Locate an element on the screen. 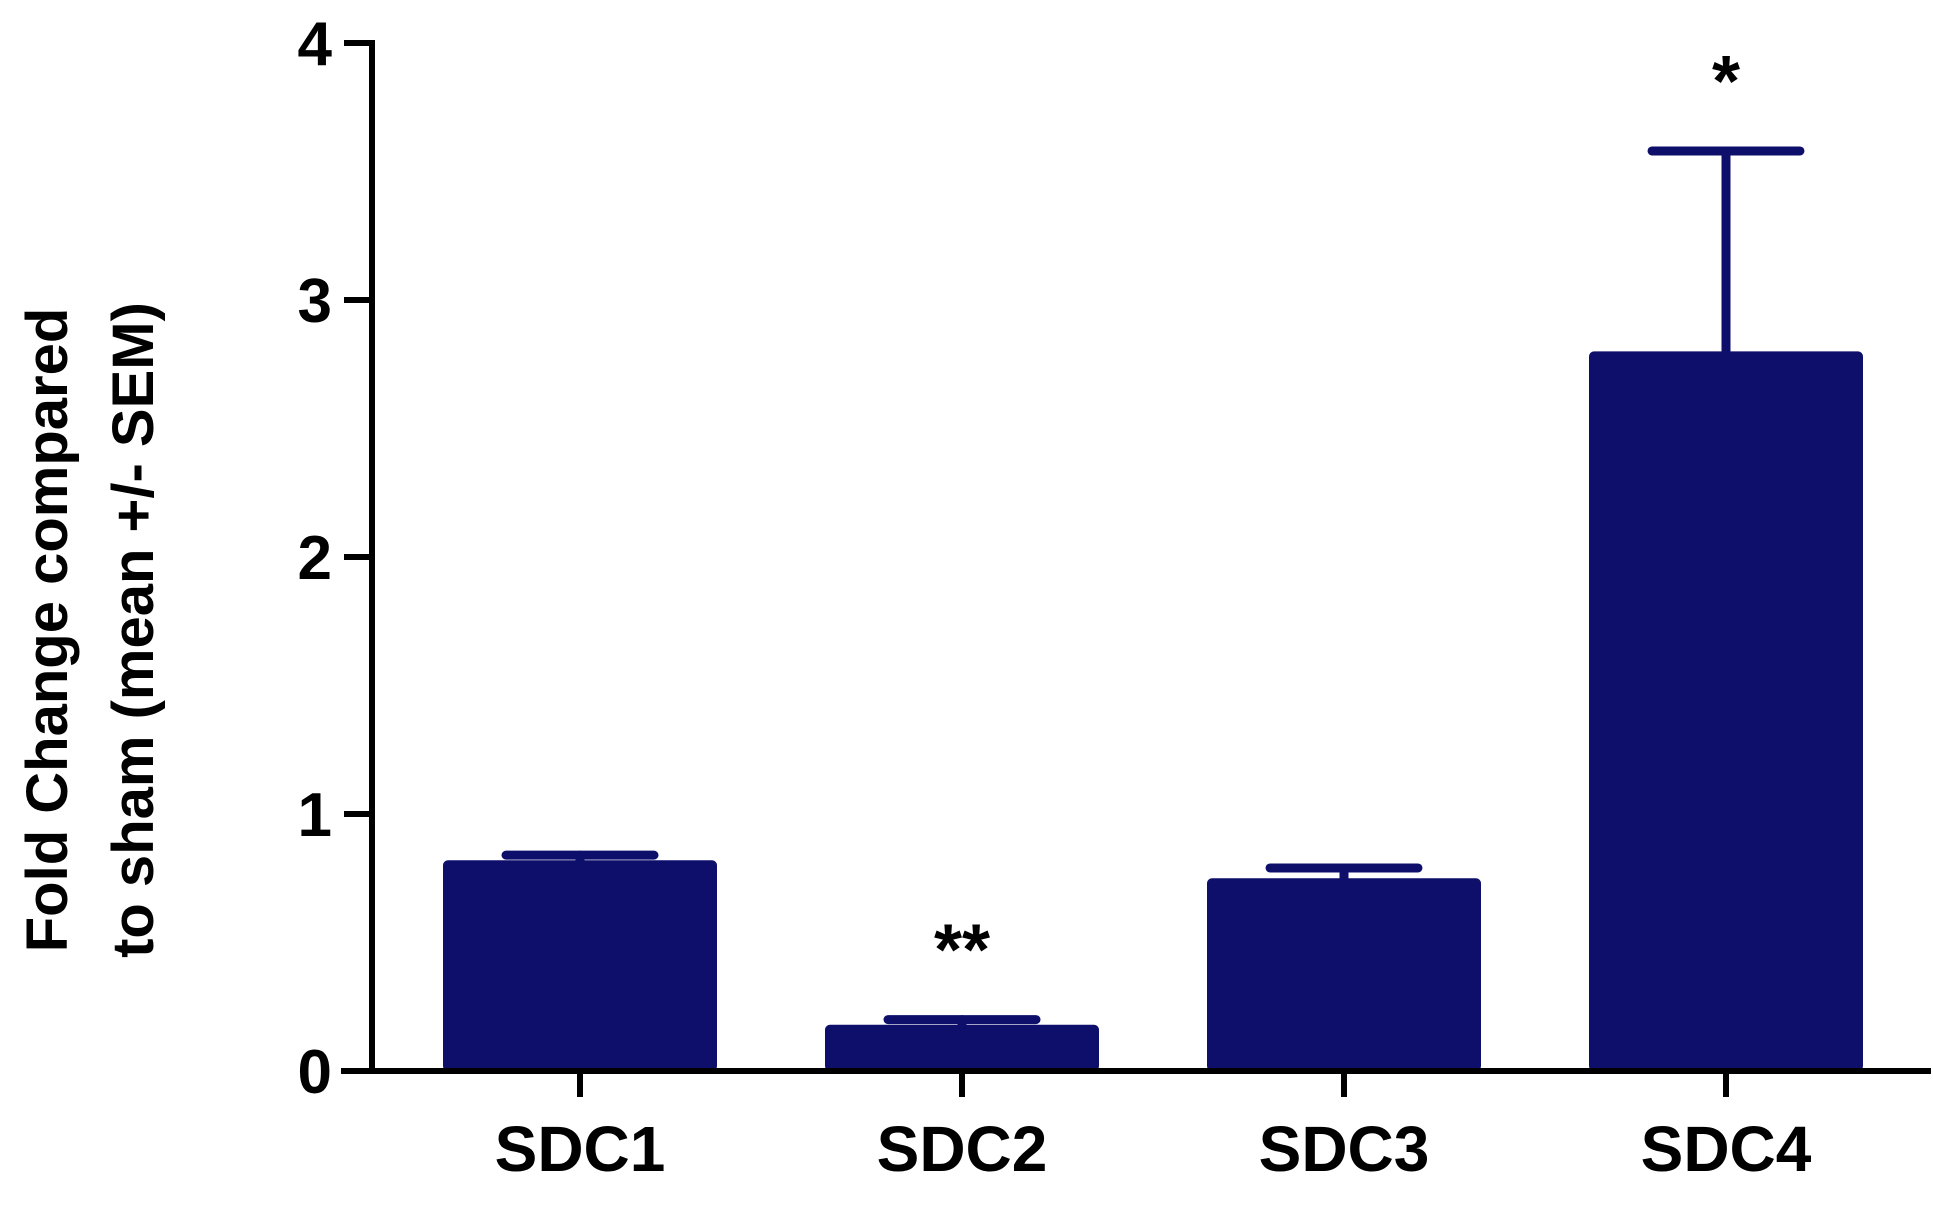 This screenshot has width=1933, height=1205. y-axis-title-line-1: Fold Change compared is located at coordinates (47, 630).